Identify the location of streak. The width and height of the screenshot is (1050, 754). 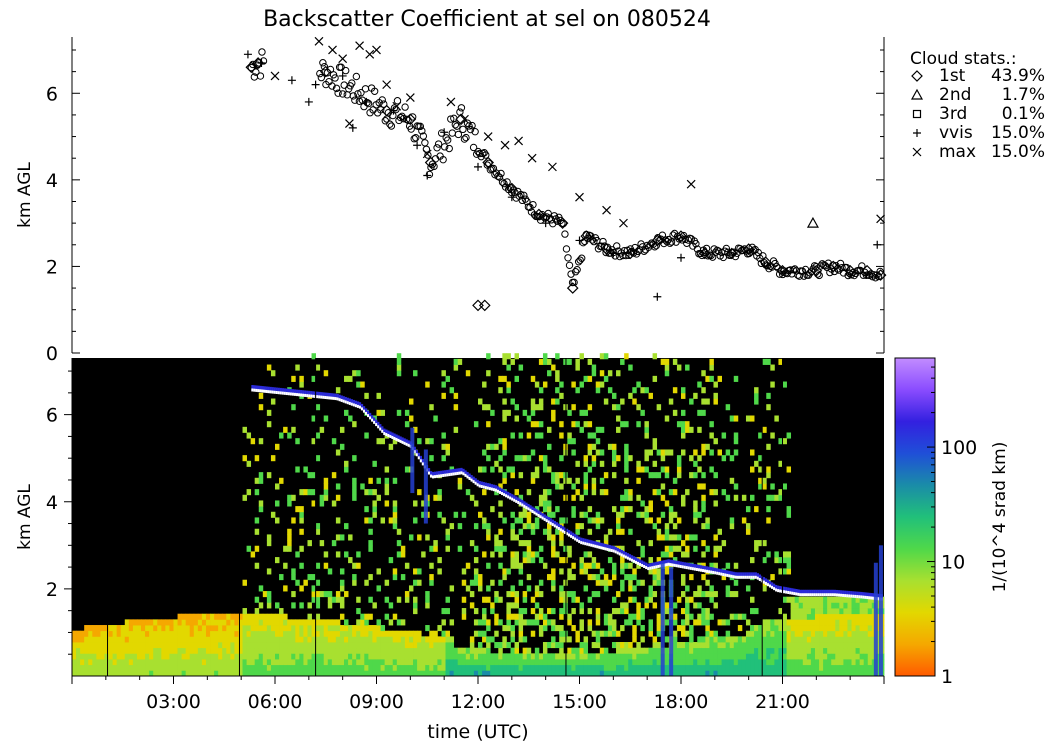
(671, 621).